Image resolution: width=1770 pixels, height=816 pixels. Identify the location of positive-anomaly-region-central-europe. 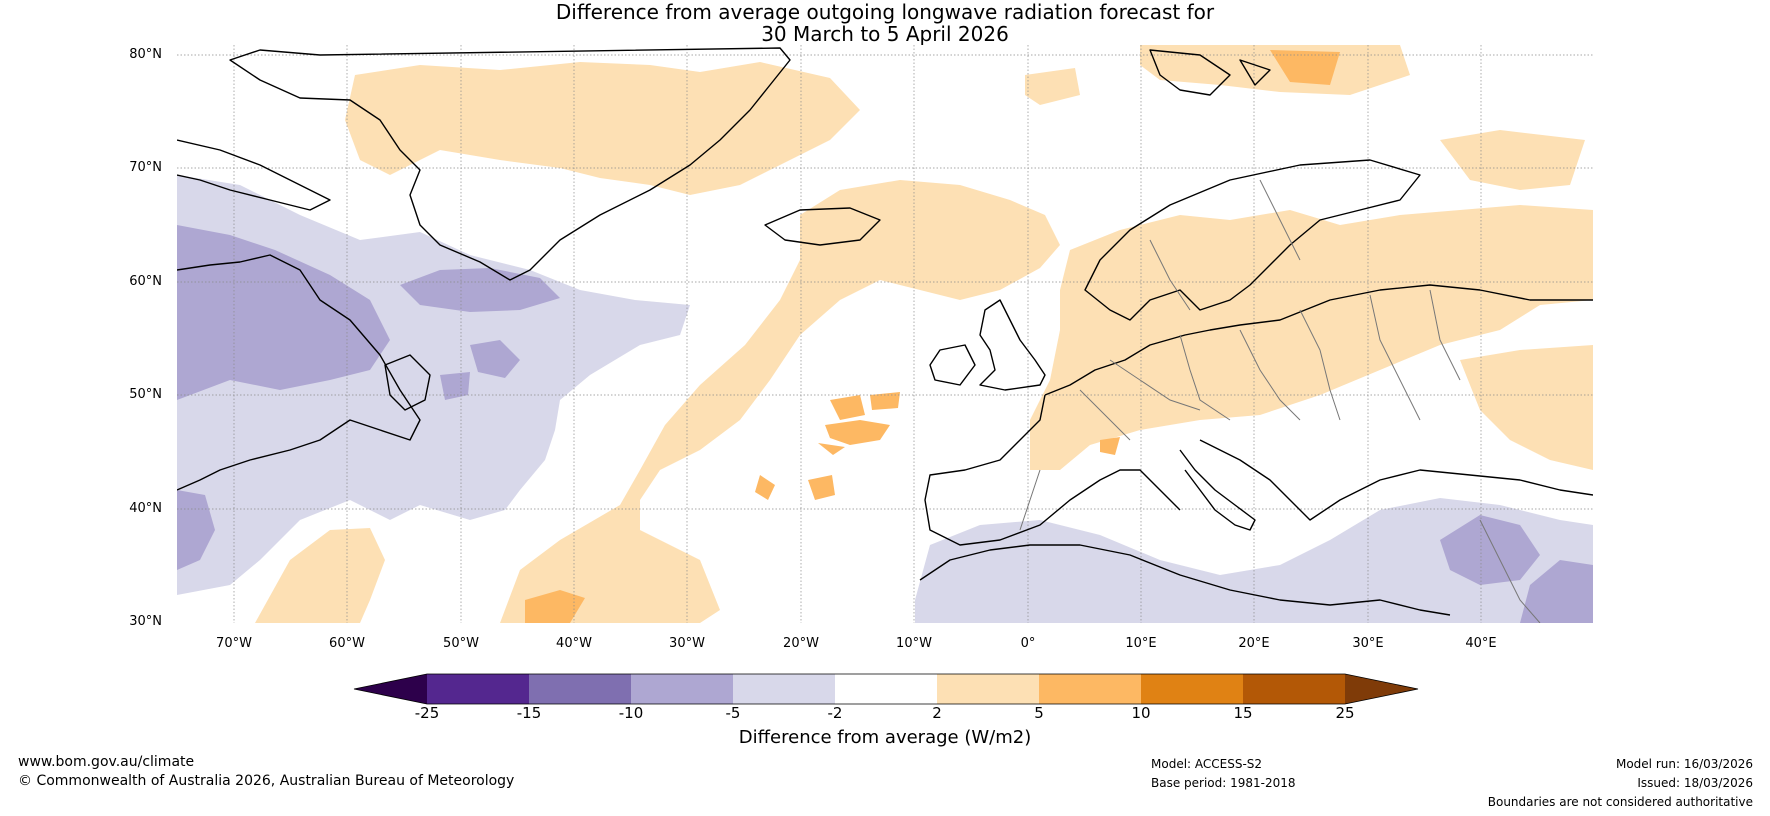
(1311, 337).